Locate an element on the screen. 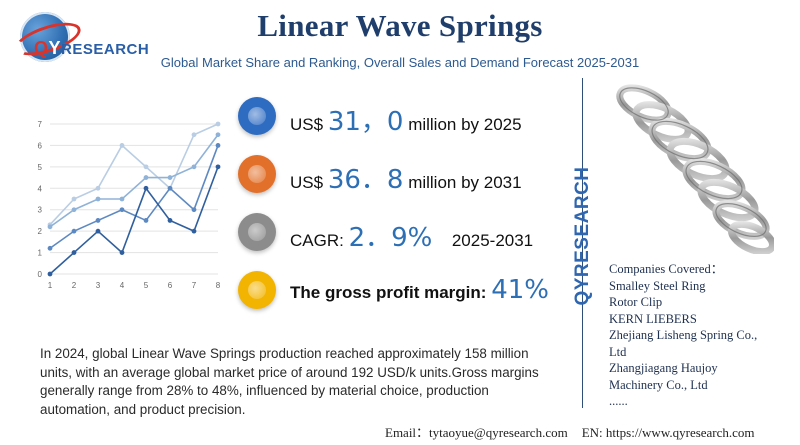 The image size is (800, 445). logo-text: QYRESEARCH is located at coordinates (92, 48).